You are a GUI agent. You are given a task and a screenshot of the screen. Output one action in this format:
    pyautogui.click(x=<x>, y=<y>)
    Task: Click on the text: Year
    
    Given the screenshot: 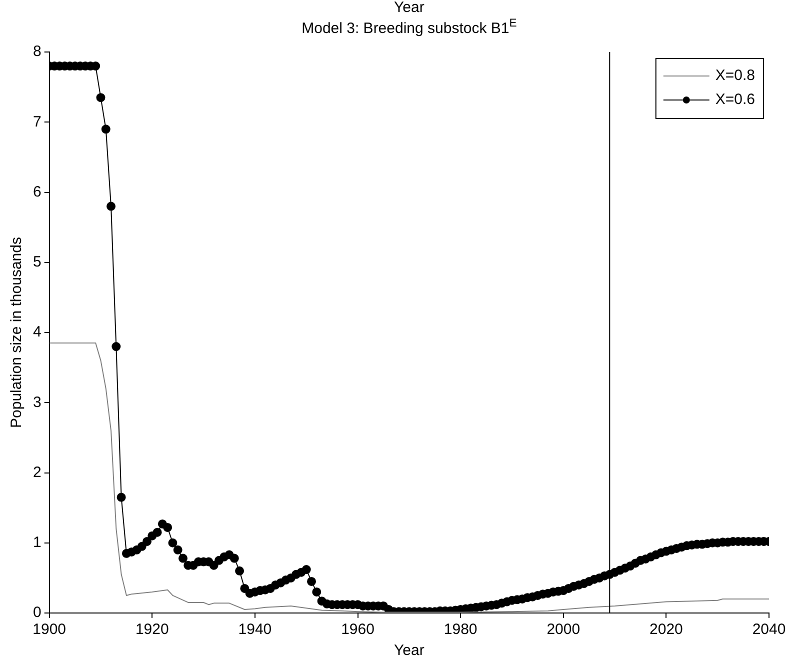 What is the action you would take?
    pyautogui.click(x=409, y=8)
    